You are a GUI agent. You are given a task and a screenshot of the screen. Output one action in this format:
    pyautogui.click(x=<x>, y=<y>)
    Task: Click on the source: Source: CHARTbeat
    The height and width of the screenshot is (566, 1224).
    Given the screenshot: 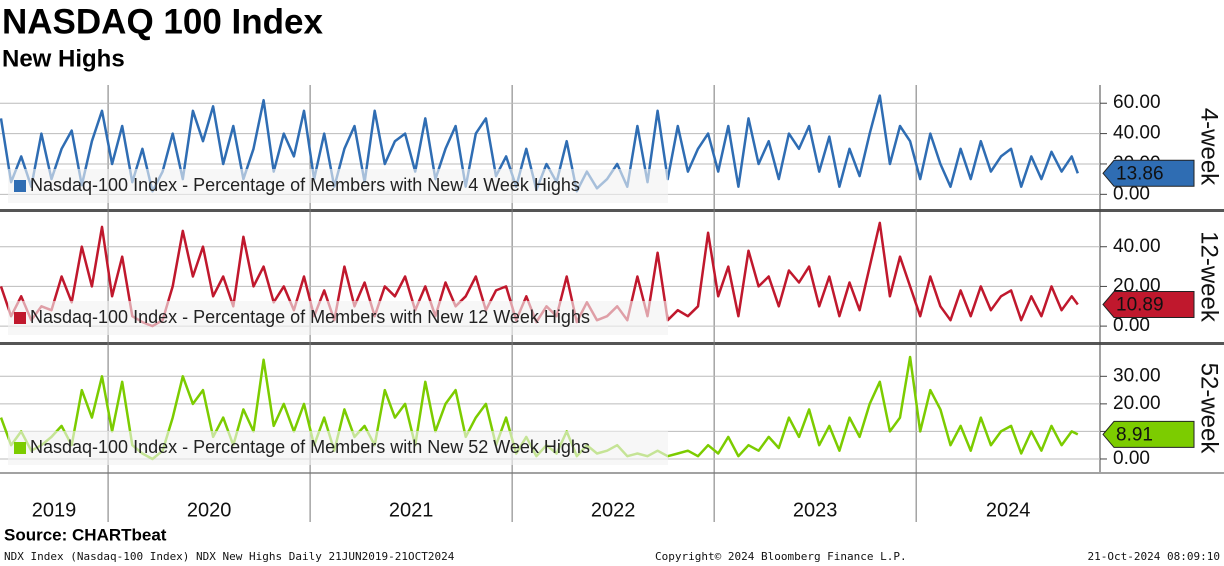 What is the action you would take?
    pyautogui.click(x=85, y=534)
    